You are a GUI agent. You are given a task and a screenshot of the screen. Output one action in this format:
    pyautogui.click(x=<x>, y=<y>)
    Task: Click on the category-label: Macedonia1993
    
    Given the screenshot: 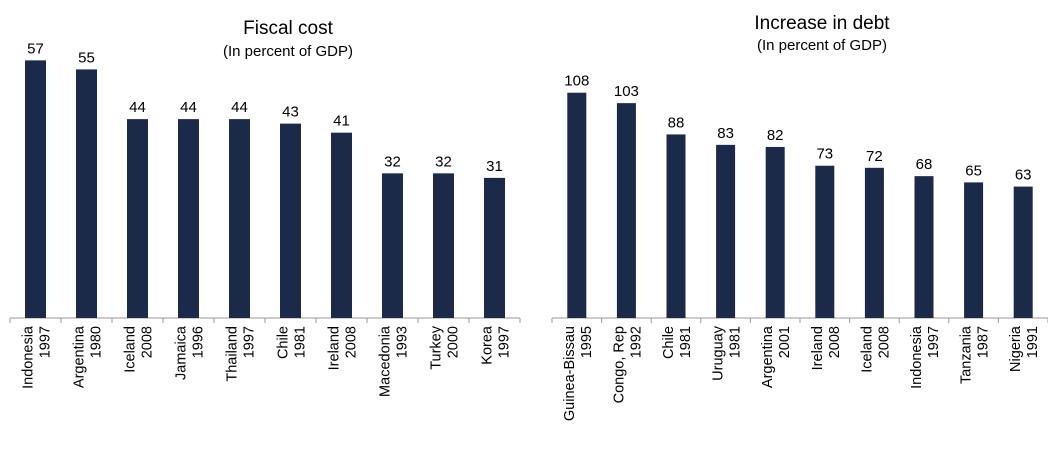 What is the action you would take?
    pyautogui.click(x=394, y=361)
    